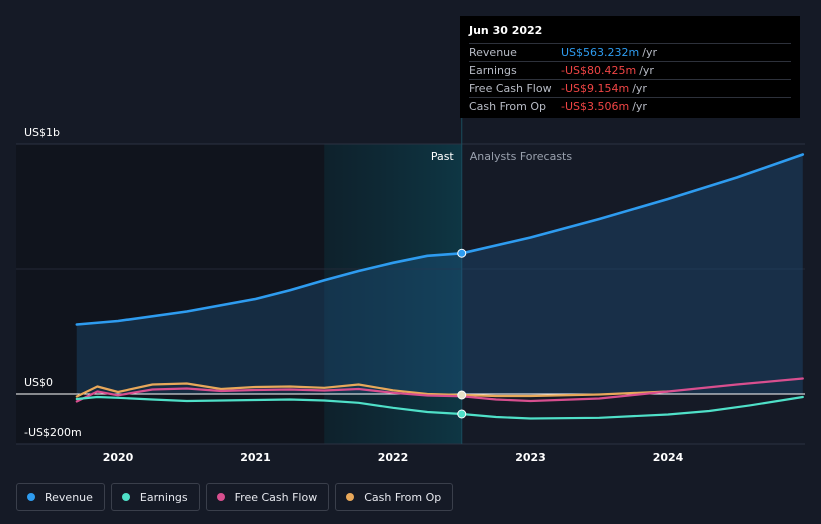 The height and width of the screenshot is (524, 821). I want to click on marker-earnings, so click(462, 414).